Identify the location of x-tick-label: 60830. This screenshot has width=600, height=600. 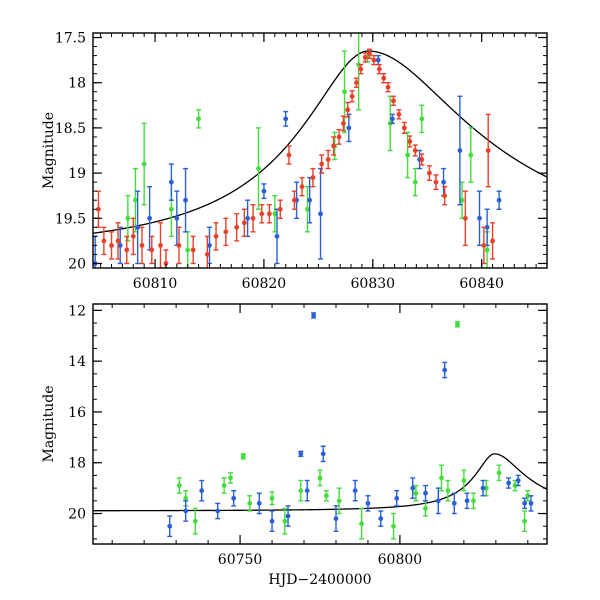
(373, 284).